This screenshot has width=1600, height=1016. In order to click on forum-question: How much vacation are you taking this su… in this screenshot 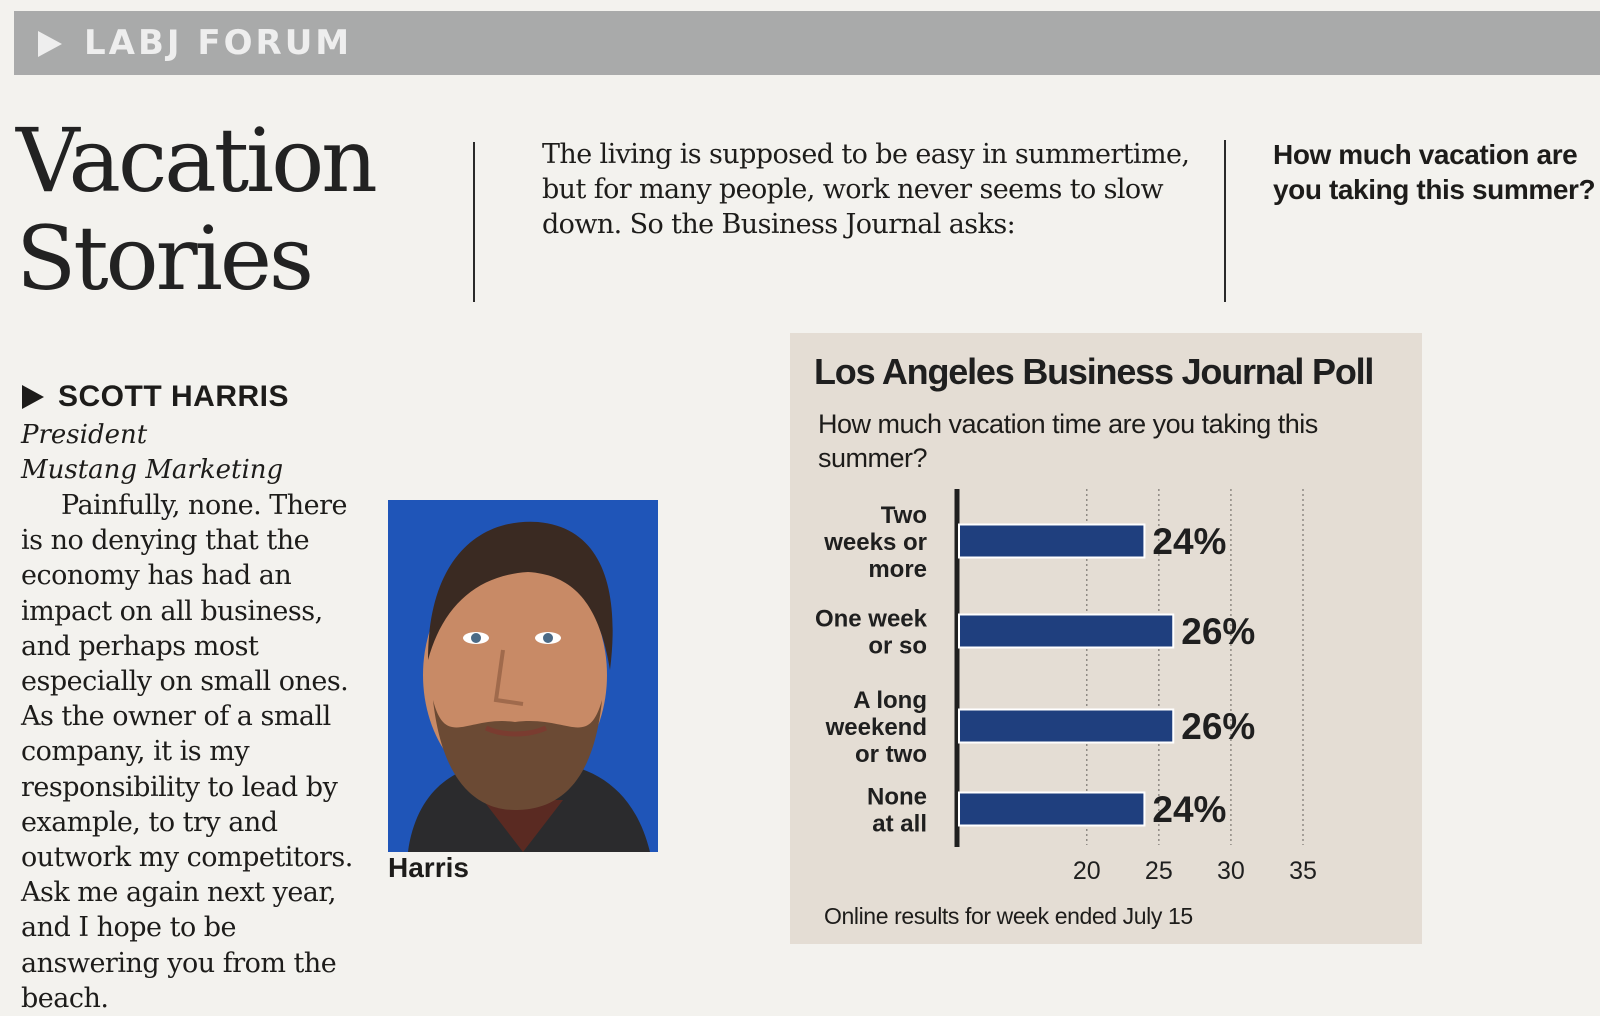, I will do `click(1434, 172)`.